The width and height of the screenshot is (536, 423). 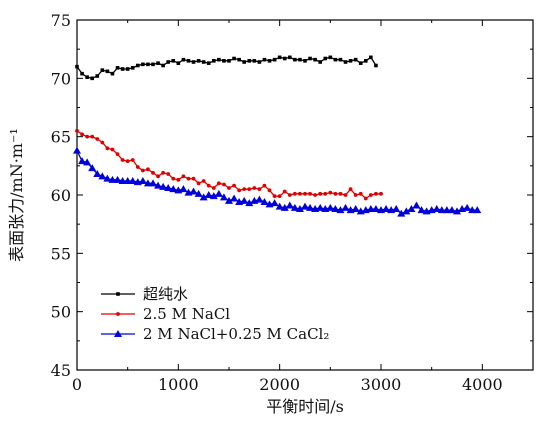 I want to click on legend-label: 2.5 M NaCl, so click(x=186, y=314).